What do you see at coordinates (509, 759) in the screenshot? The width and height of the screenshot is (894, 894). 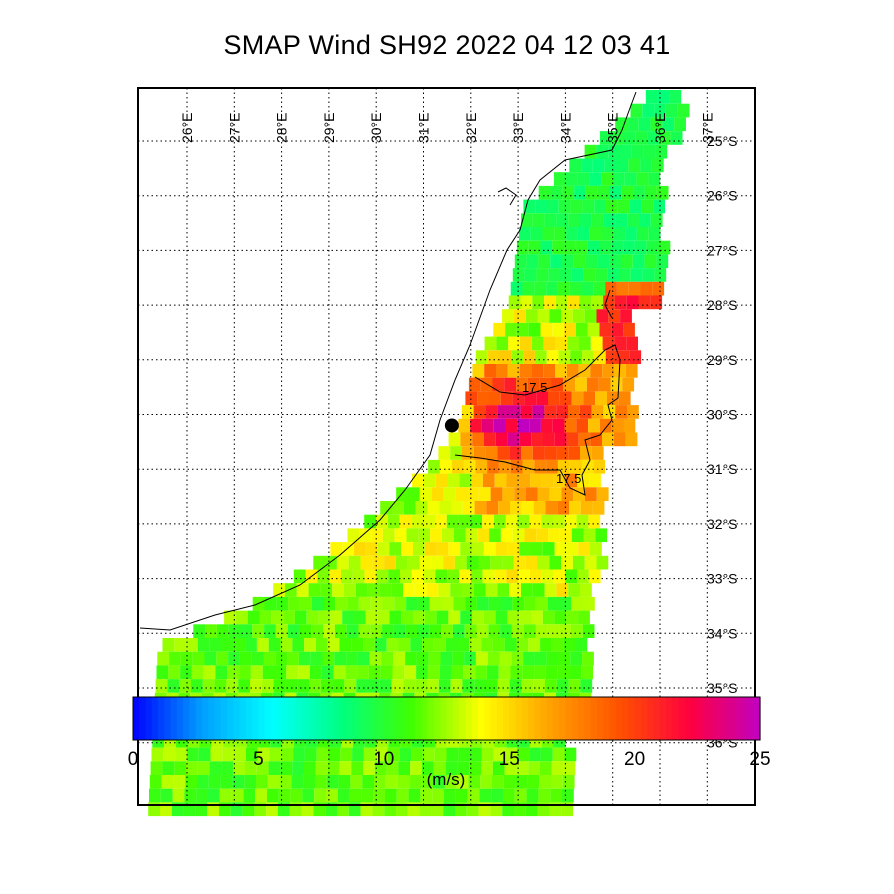 I see `colorbar-tick: 15` at bounding box center [509, 759].